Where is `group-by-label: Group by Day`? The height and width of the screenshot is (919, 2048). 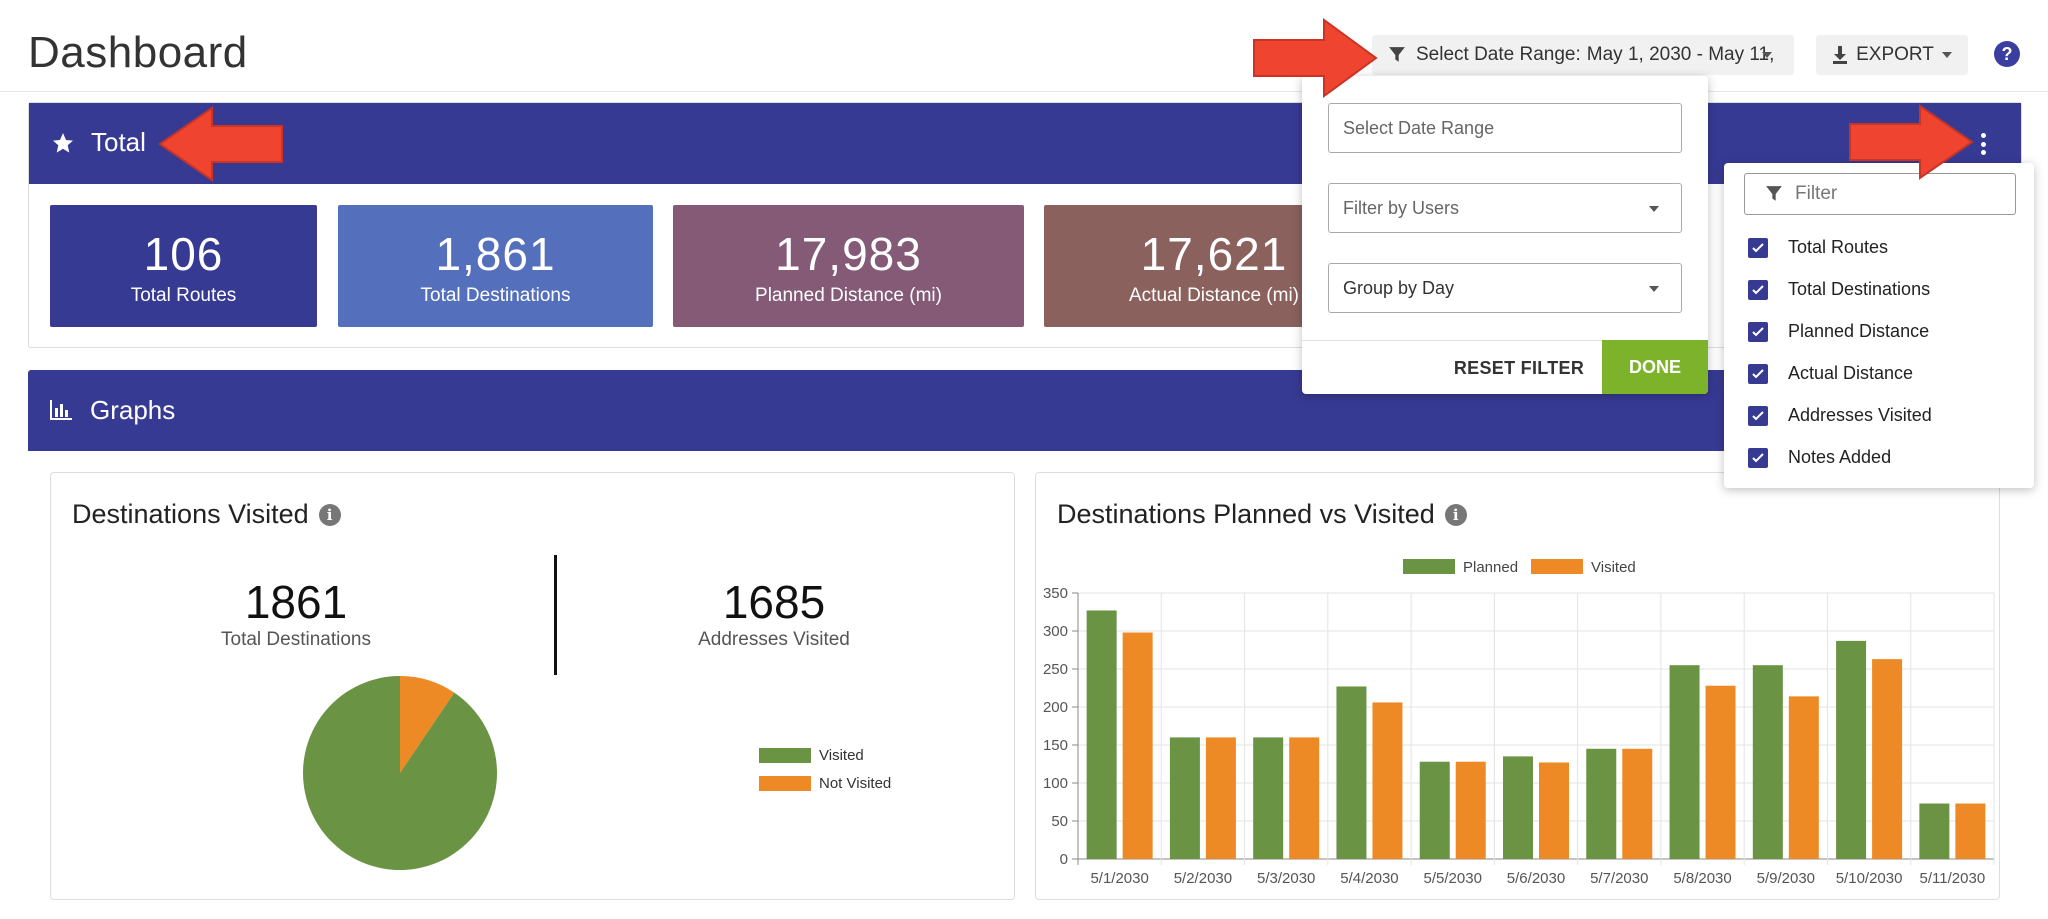
group-by-label: Group by Day is located at coordinates (1399, 287).